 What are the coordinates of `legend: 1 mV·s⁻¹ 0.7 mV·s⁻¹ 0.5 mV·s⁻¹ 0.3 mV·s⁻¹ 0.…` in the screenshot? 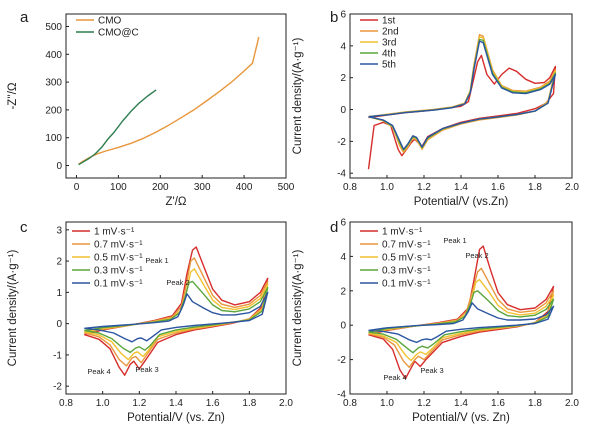 It's located at (395, 258).